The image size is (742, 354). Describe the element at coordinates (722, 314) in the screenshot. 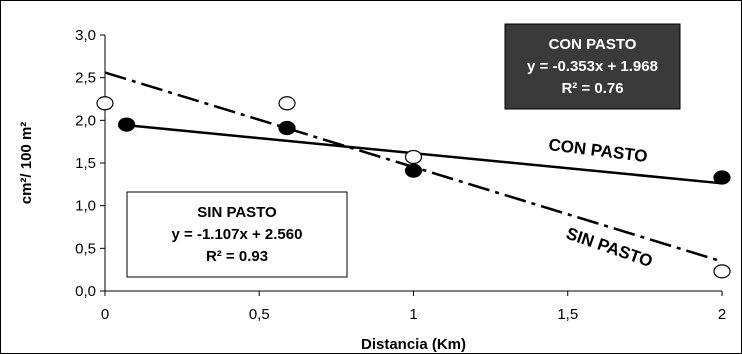

I see `x-tick-label: 2` at that location.